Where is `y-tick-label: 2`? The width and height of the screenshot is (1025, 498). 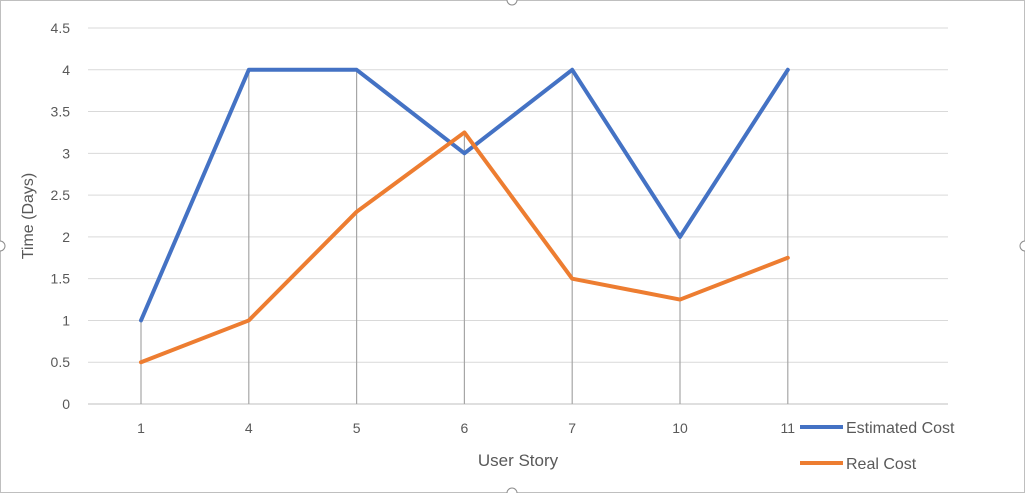 y-tick-label: 2 is located at coordinates (66, 237).